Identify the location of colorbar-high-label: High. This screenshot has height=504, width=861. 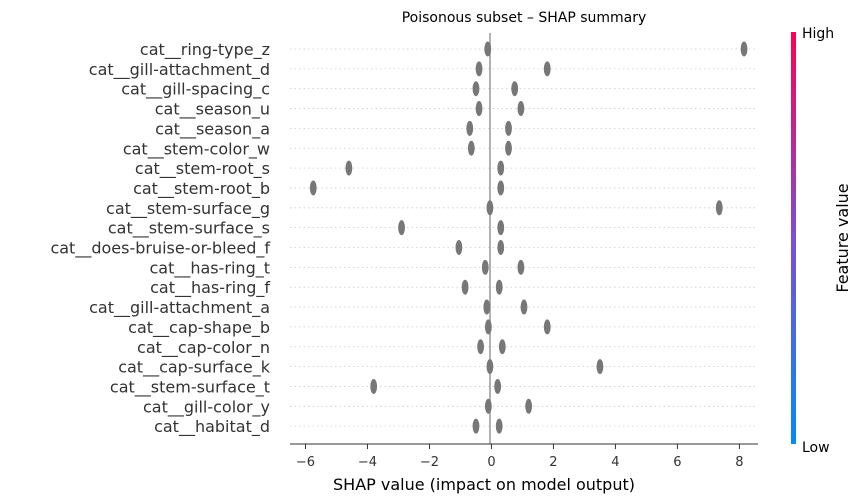
(818, 34).